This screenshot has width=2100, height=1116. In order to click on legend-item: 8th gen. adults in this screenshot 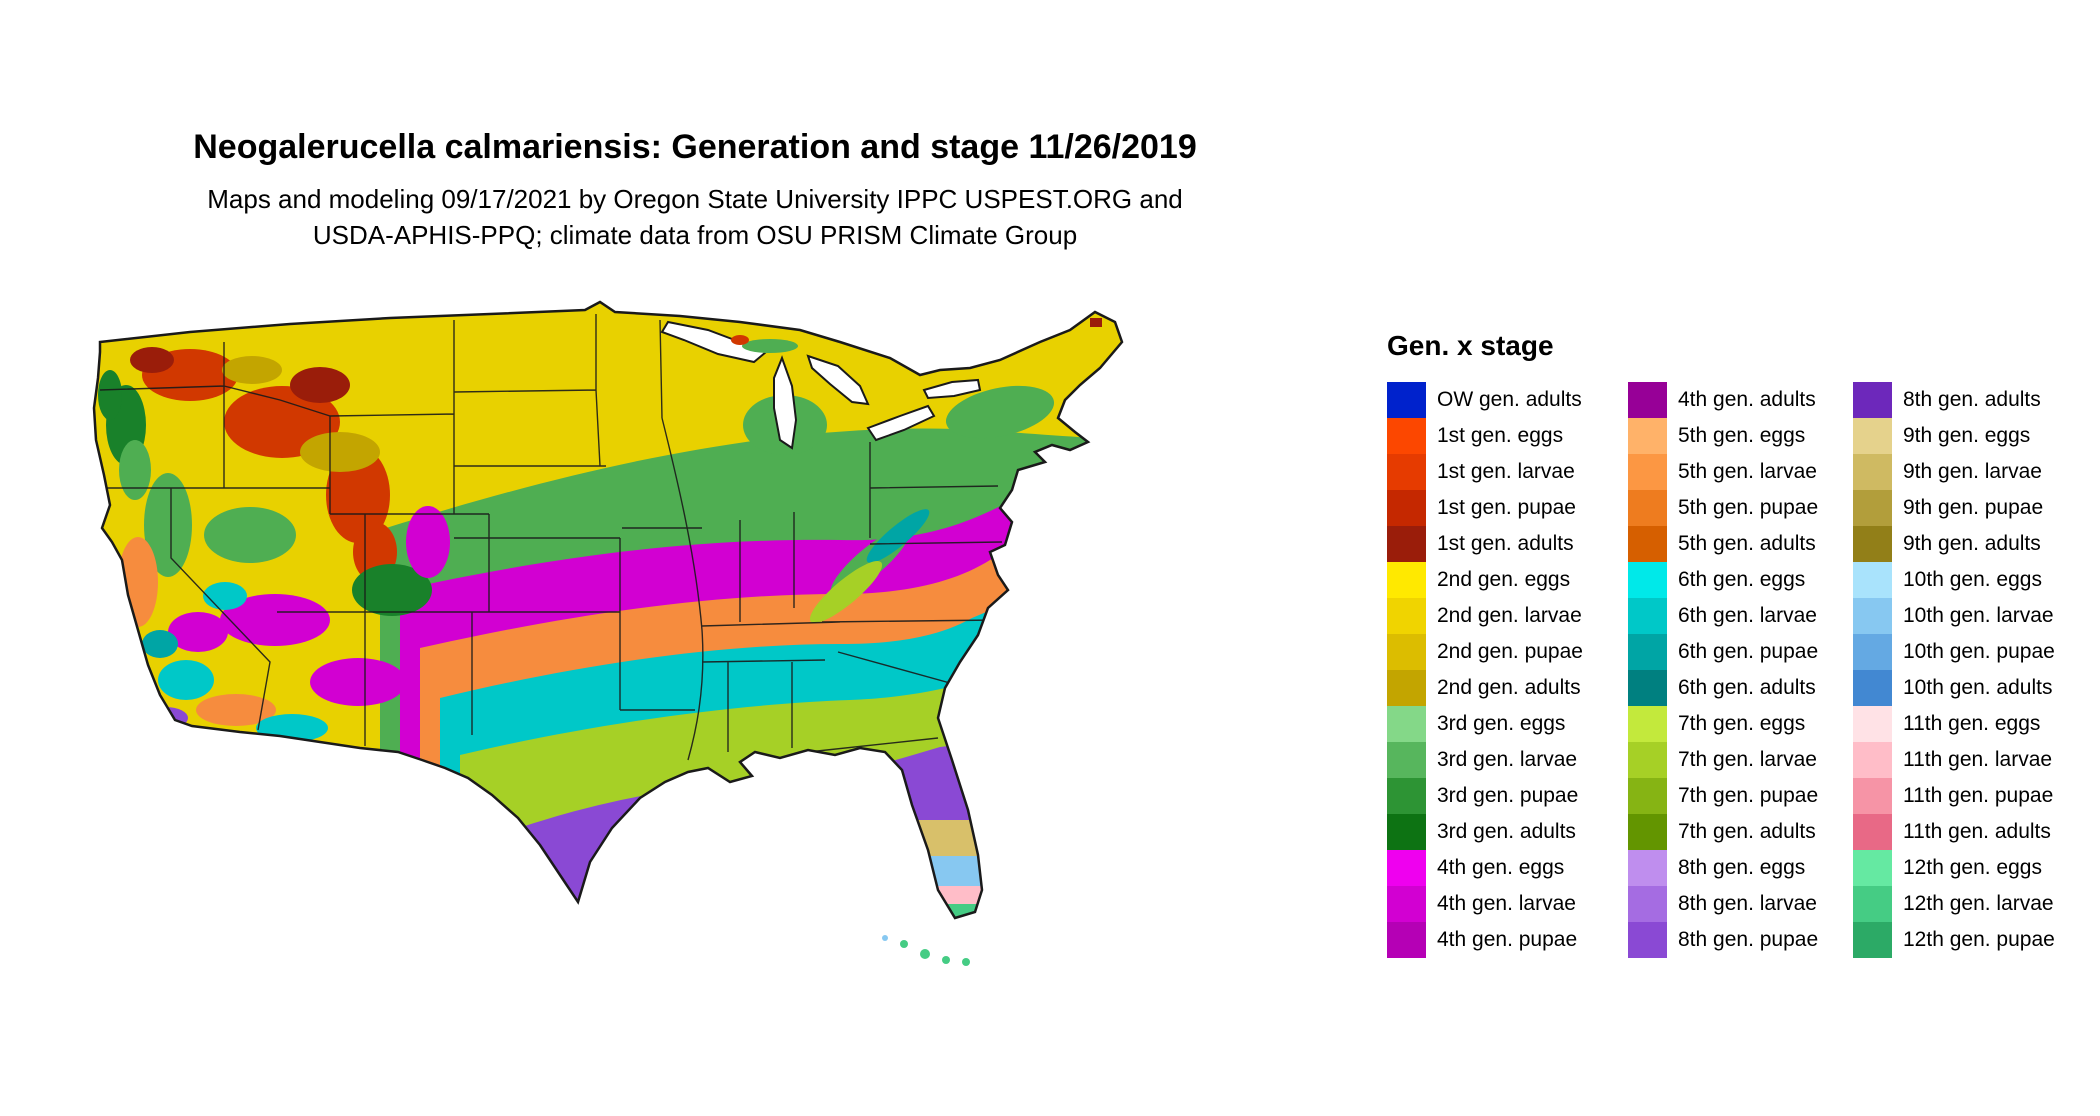, I will do `click(1976, 400)`.